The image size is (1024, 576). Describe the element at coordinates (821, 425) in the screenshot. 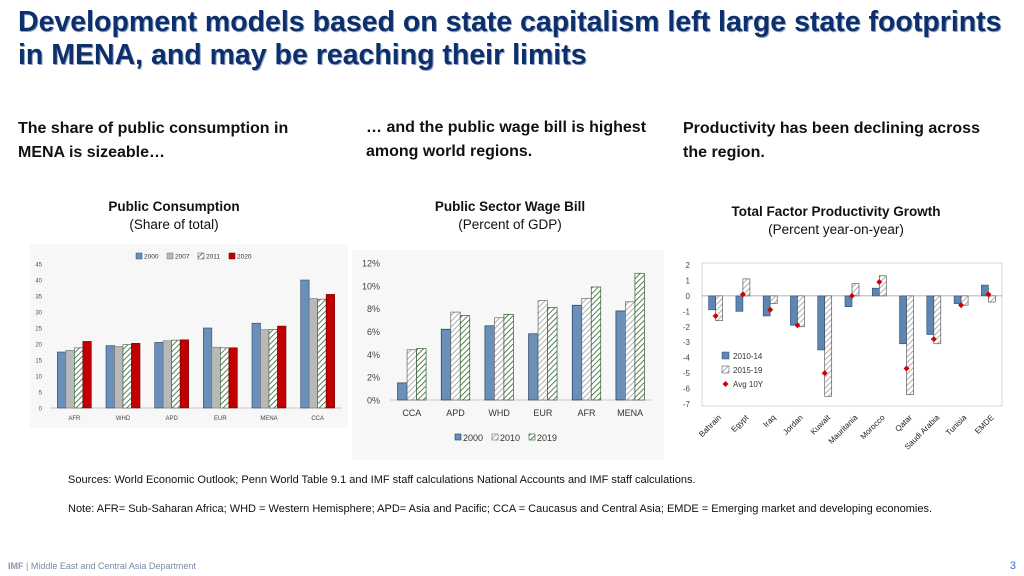

I see `chart3-category-label: Kuwait` at that location.